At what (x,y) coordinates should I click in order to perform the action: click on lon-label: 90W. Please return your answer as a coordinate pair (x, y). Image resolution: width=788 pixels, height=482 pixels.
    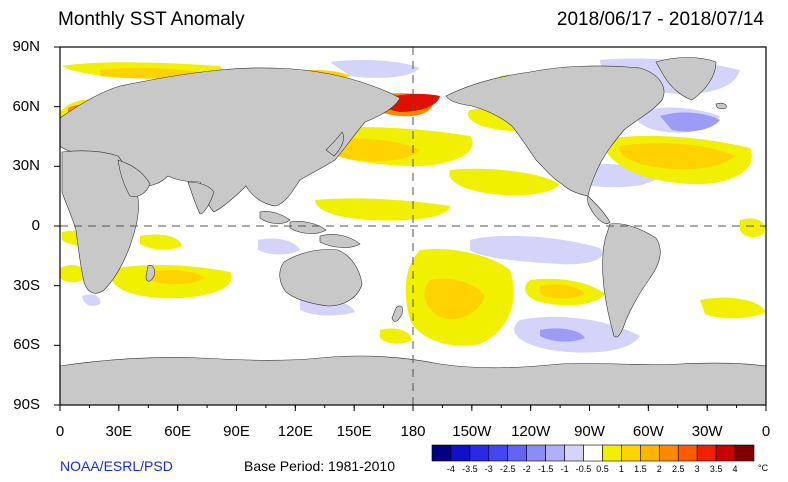
    Looking at the image, I should click on (589, 431).